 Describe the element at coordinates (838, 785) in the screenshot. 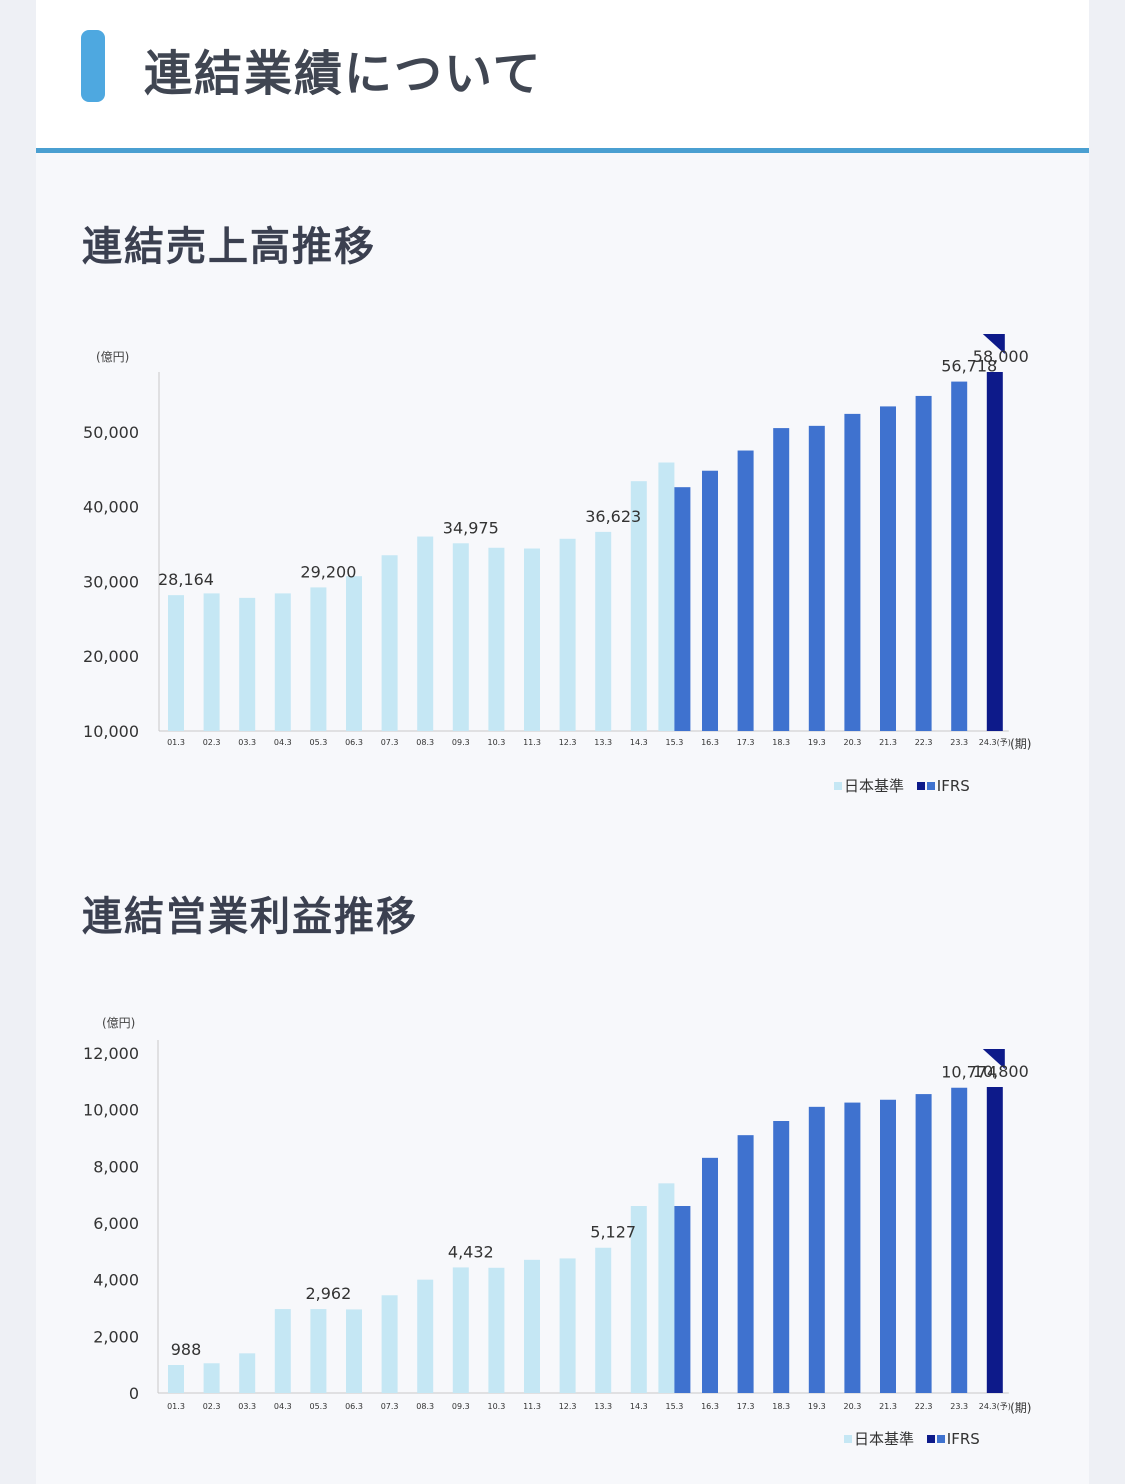

I see `legend-swatch-jgaap` at that location.